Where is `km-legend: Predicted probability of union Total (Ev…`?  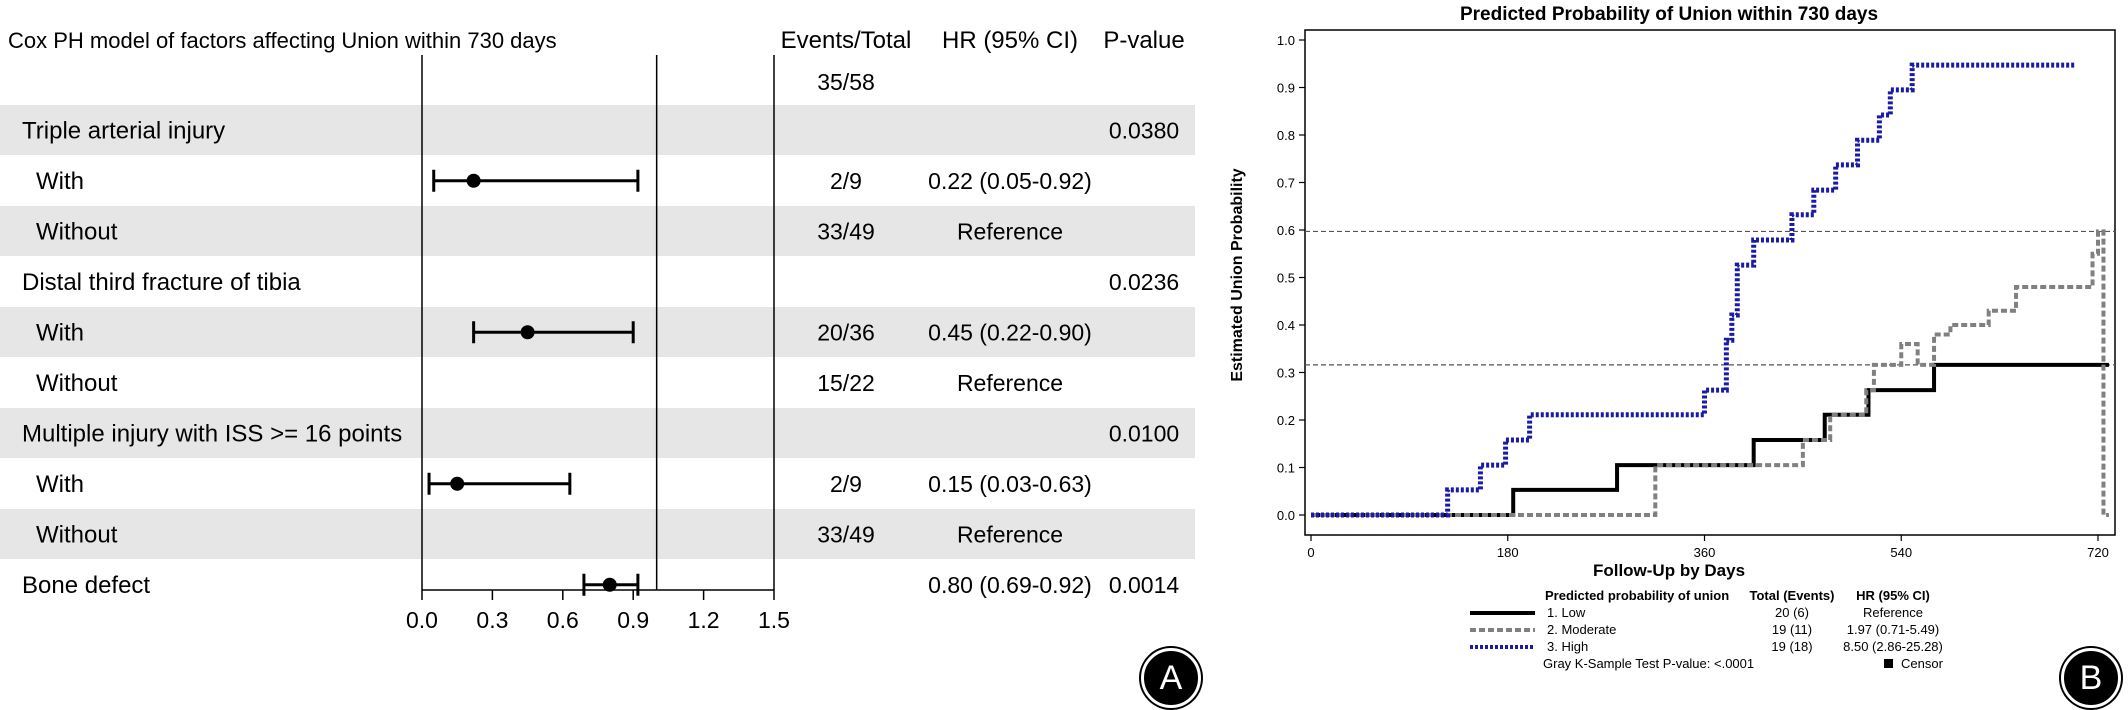
km-legend: Predicted probability of union Total (Ev… is located at coordinates (1707, 629).